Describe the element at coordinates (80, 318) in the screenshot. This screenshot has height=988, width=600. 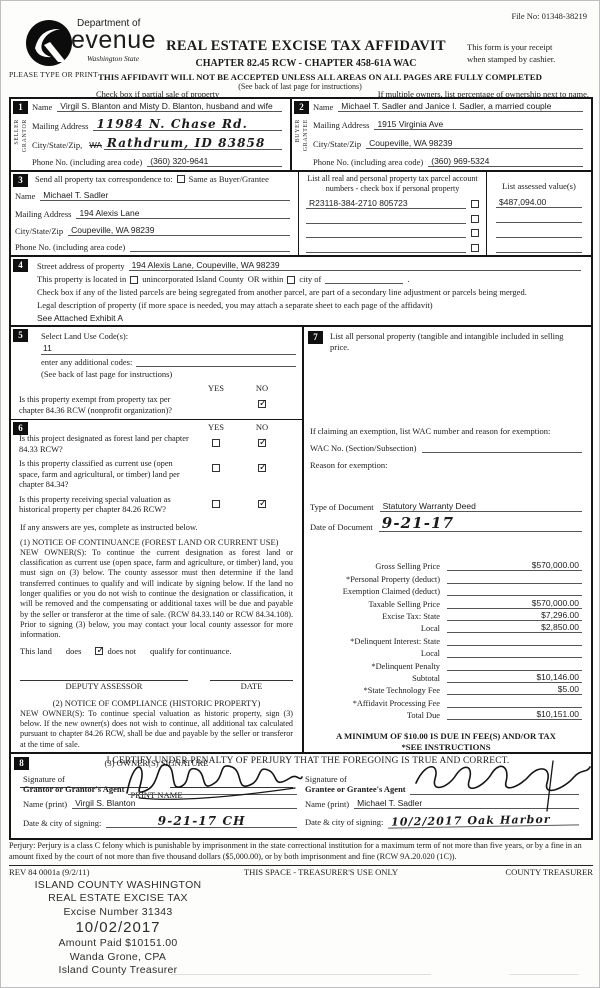
I see `legal-description-value: See Attached Exhibit A` at that location.